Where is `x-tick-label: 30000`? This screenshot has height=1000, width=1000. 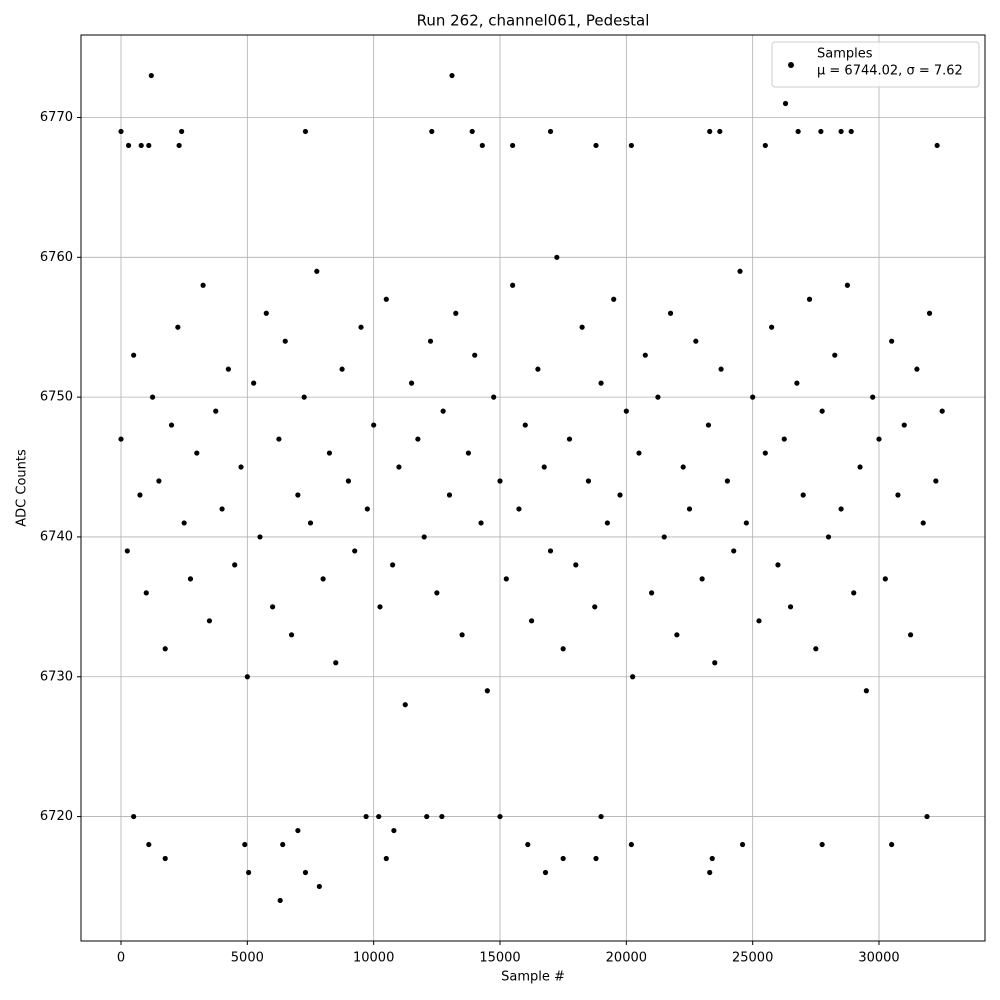 x-tick-label: 30000 is located at coordinates (878, 958).